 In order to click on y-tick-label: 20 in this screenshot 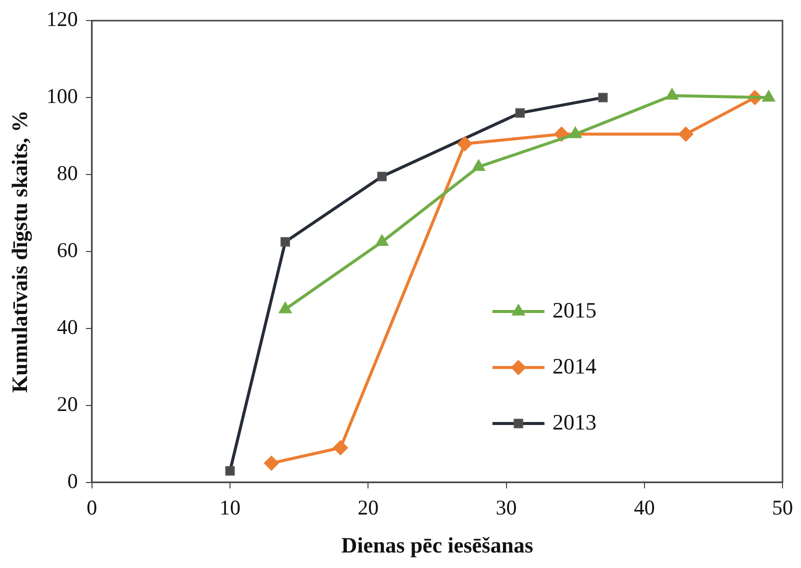, I will do `click(67, 404)`.